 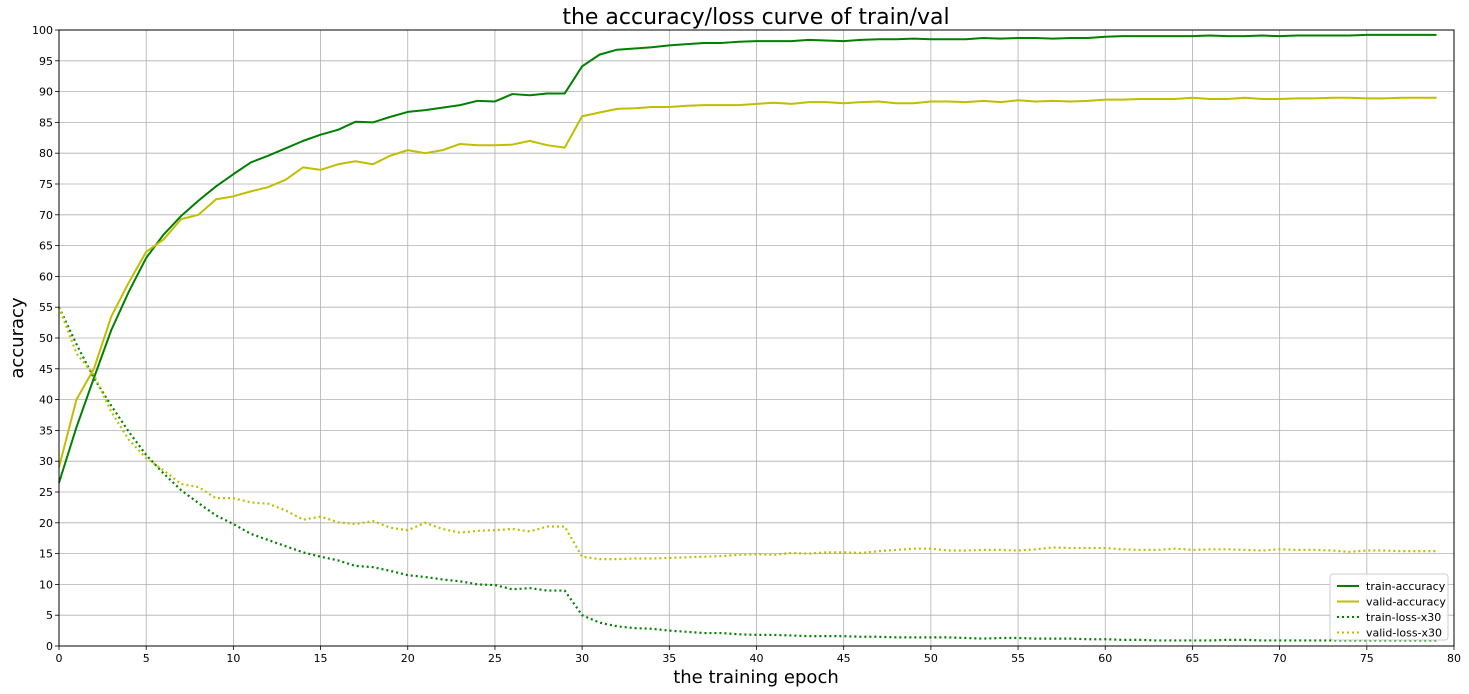 What do you see at coordinates (1404, 633) in the screenshot?
I see `legend-label: valid-loss-x30` at bounding box center [1404, 633].